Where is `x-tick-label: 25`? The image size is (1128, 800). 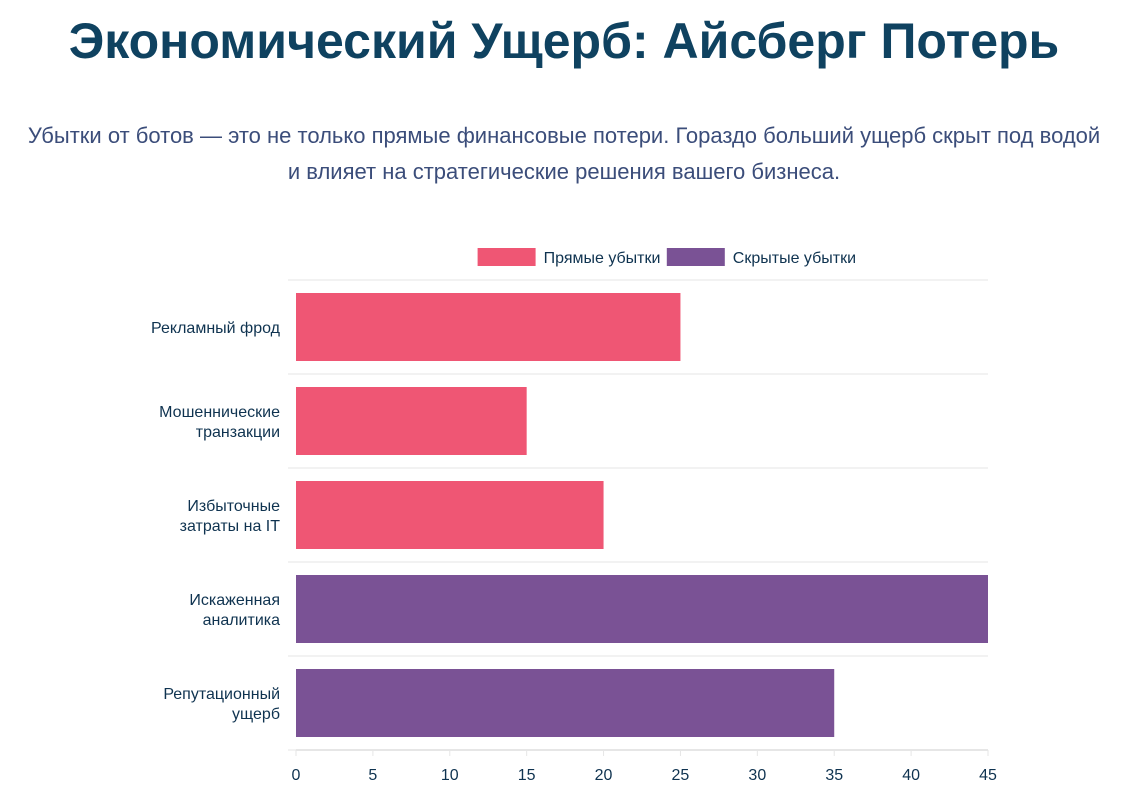 x-tick-label: 25 is located at coordinates (681, 775).